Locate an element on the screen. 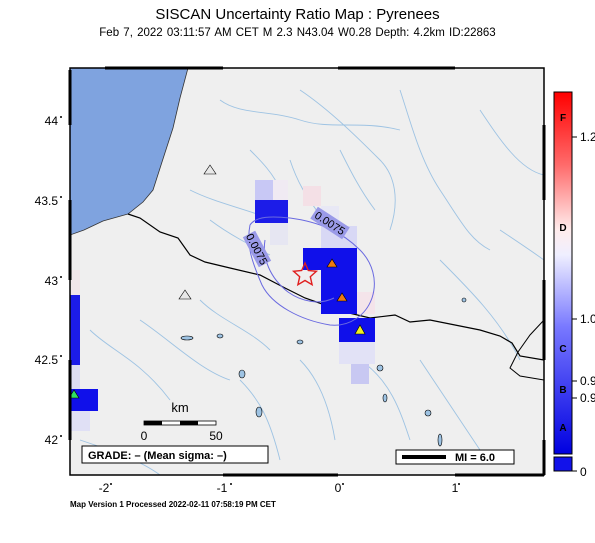  svg-text: -1 is located at coordinates (222, 488).